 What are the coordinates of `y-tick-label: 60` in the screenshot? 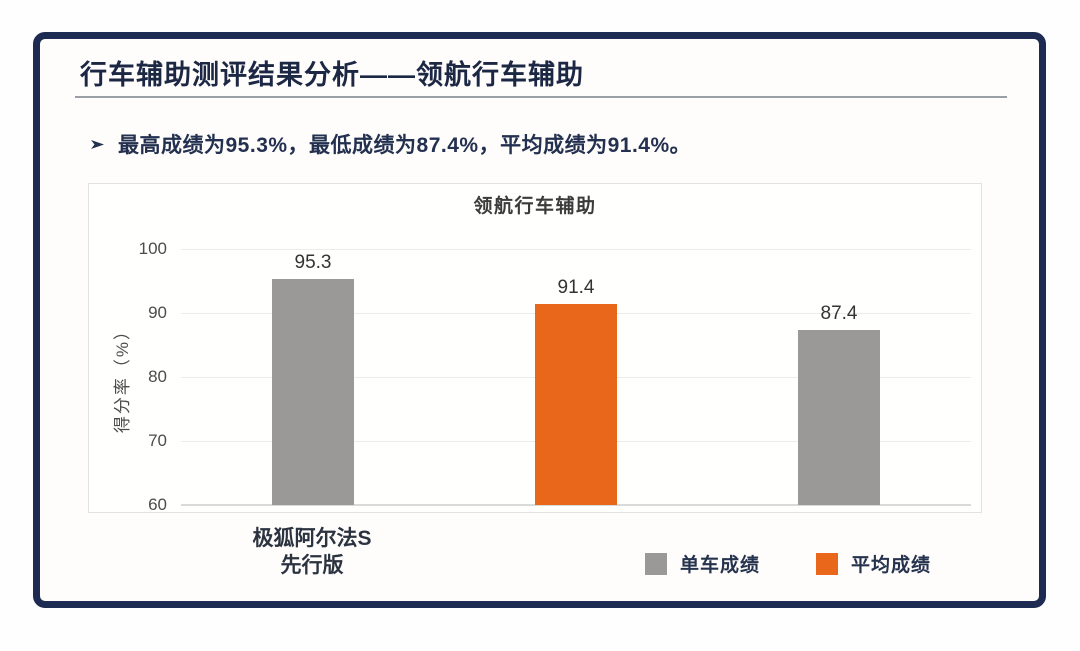 It's located at (157, 504).